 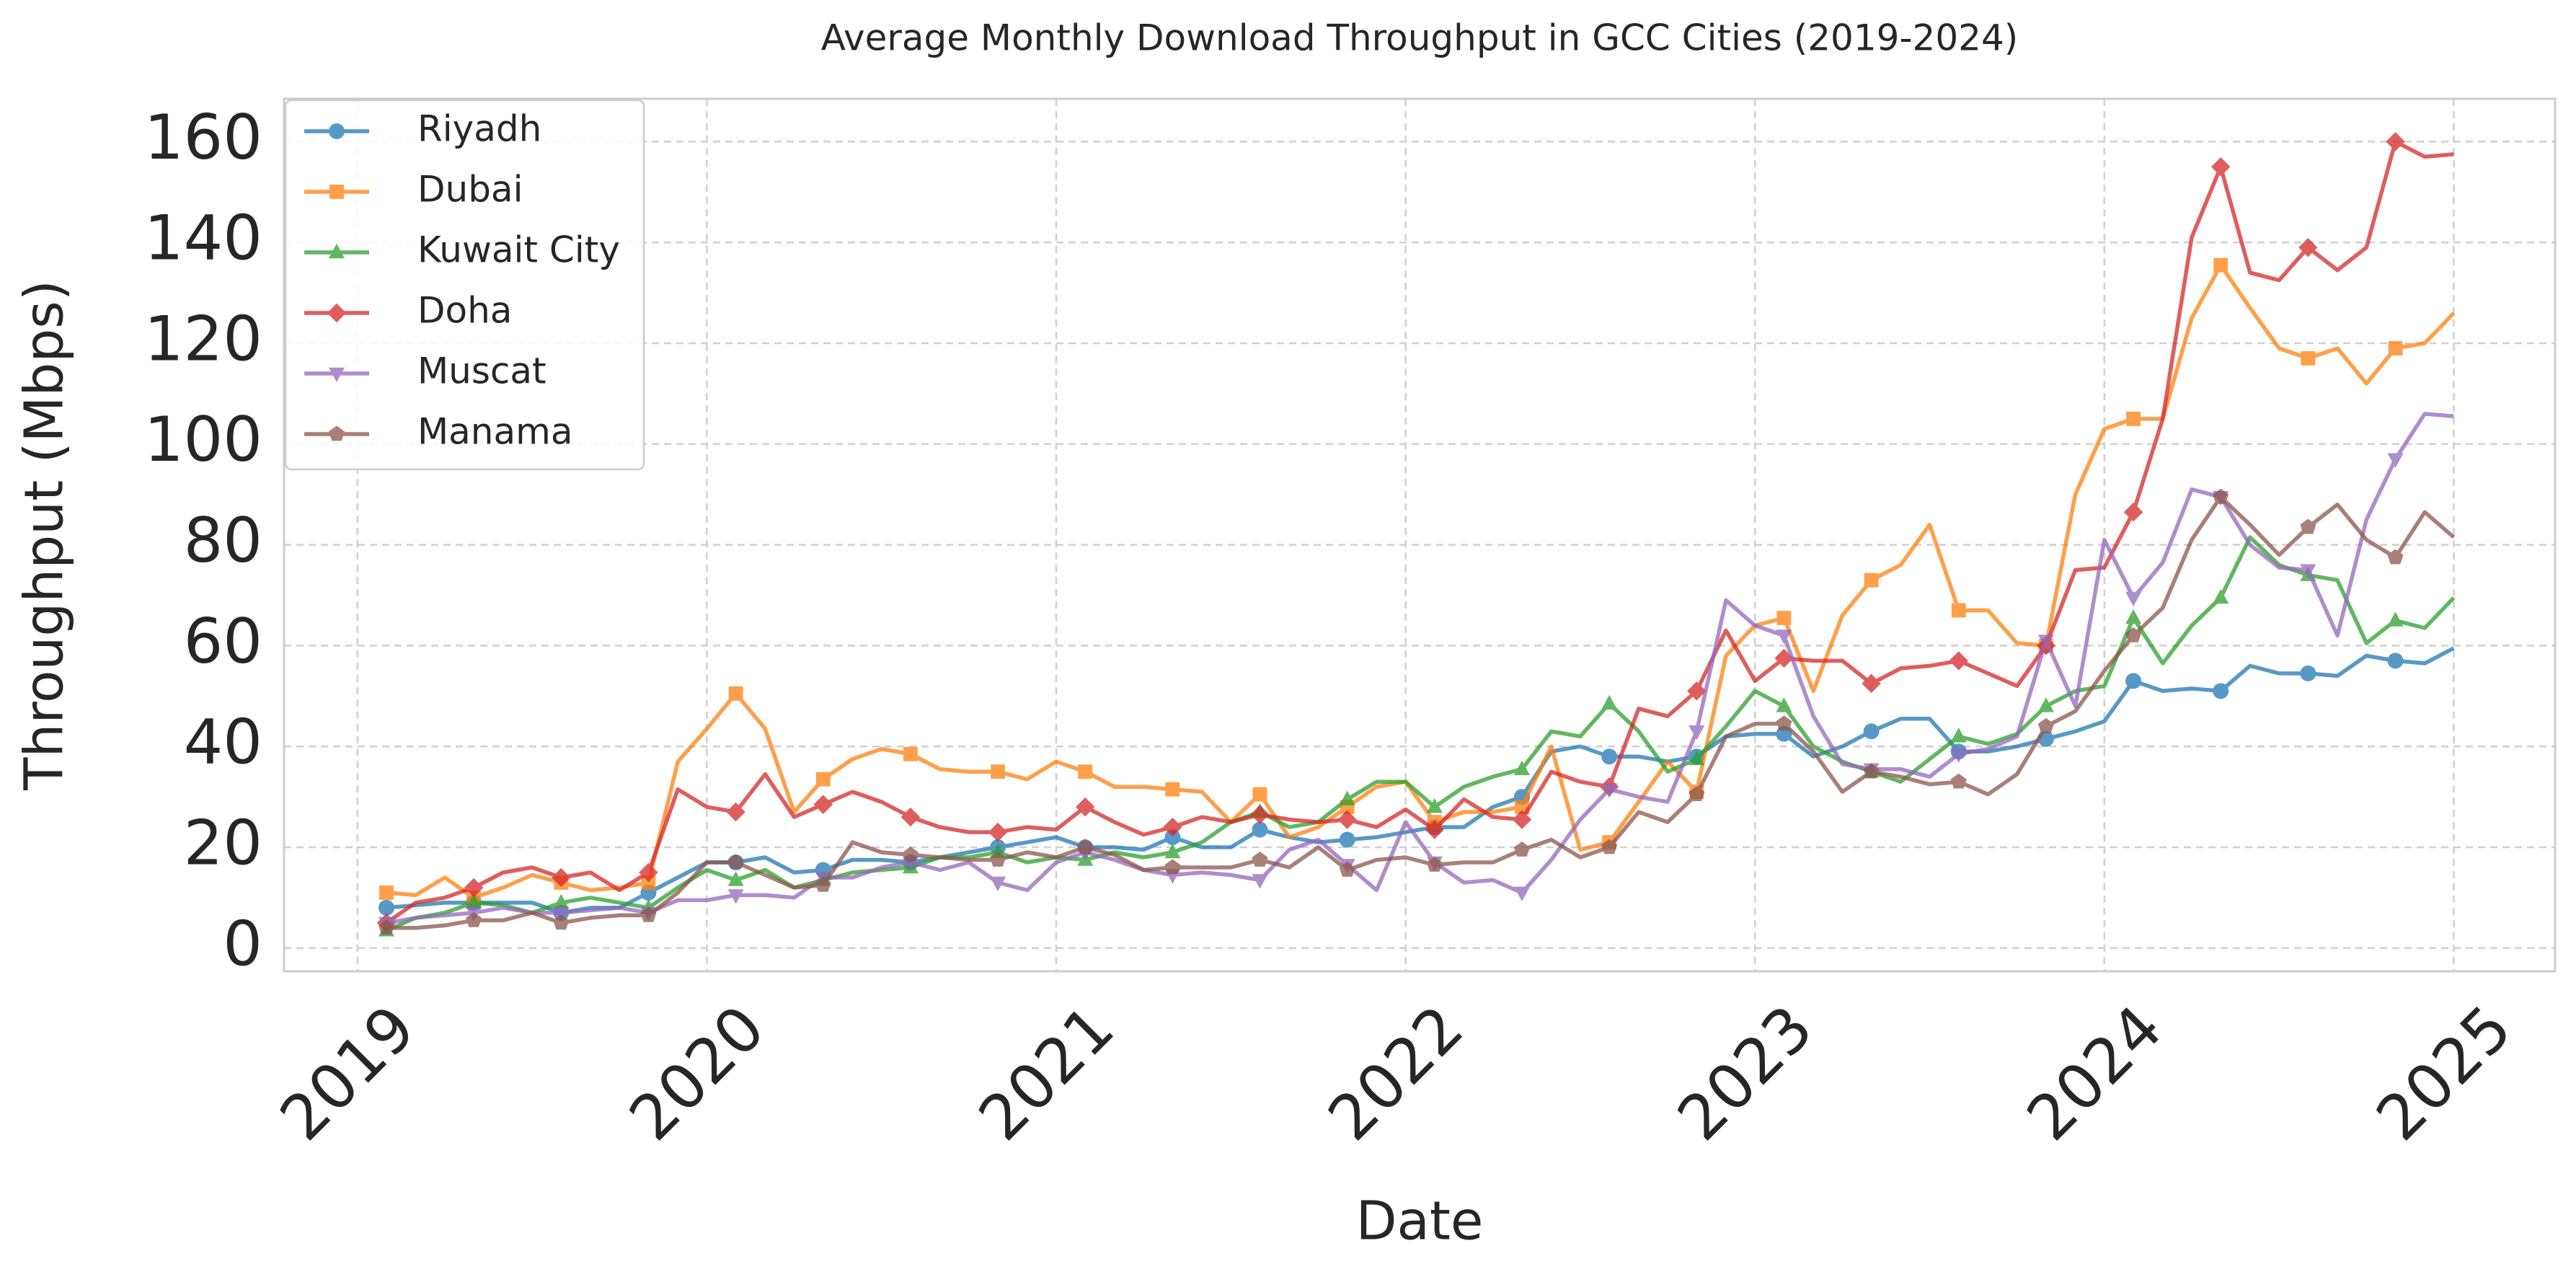 I want to click on legend-label: Dubai, so click(x=470, y=190).